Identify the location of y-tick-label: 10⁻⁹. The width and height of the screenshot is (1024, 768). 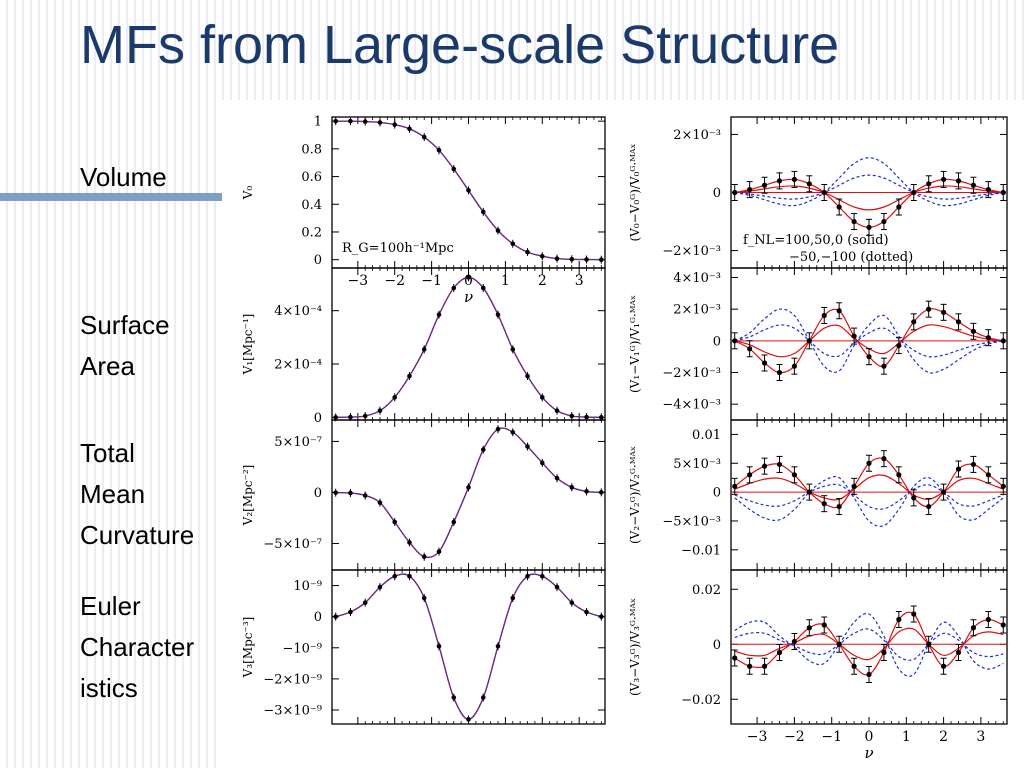
(307, 586).